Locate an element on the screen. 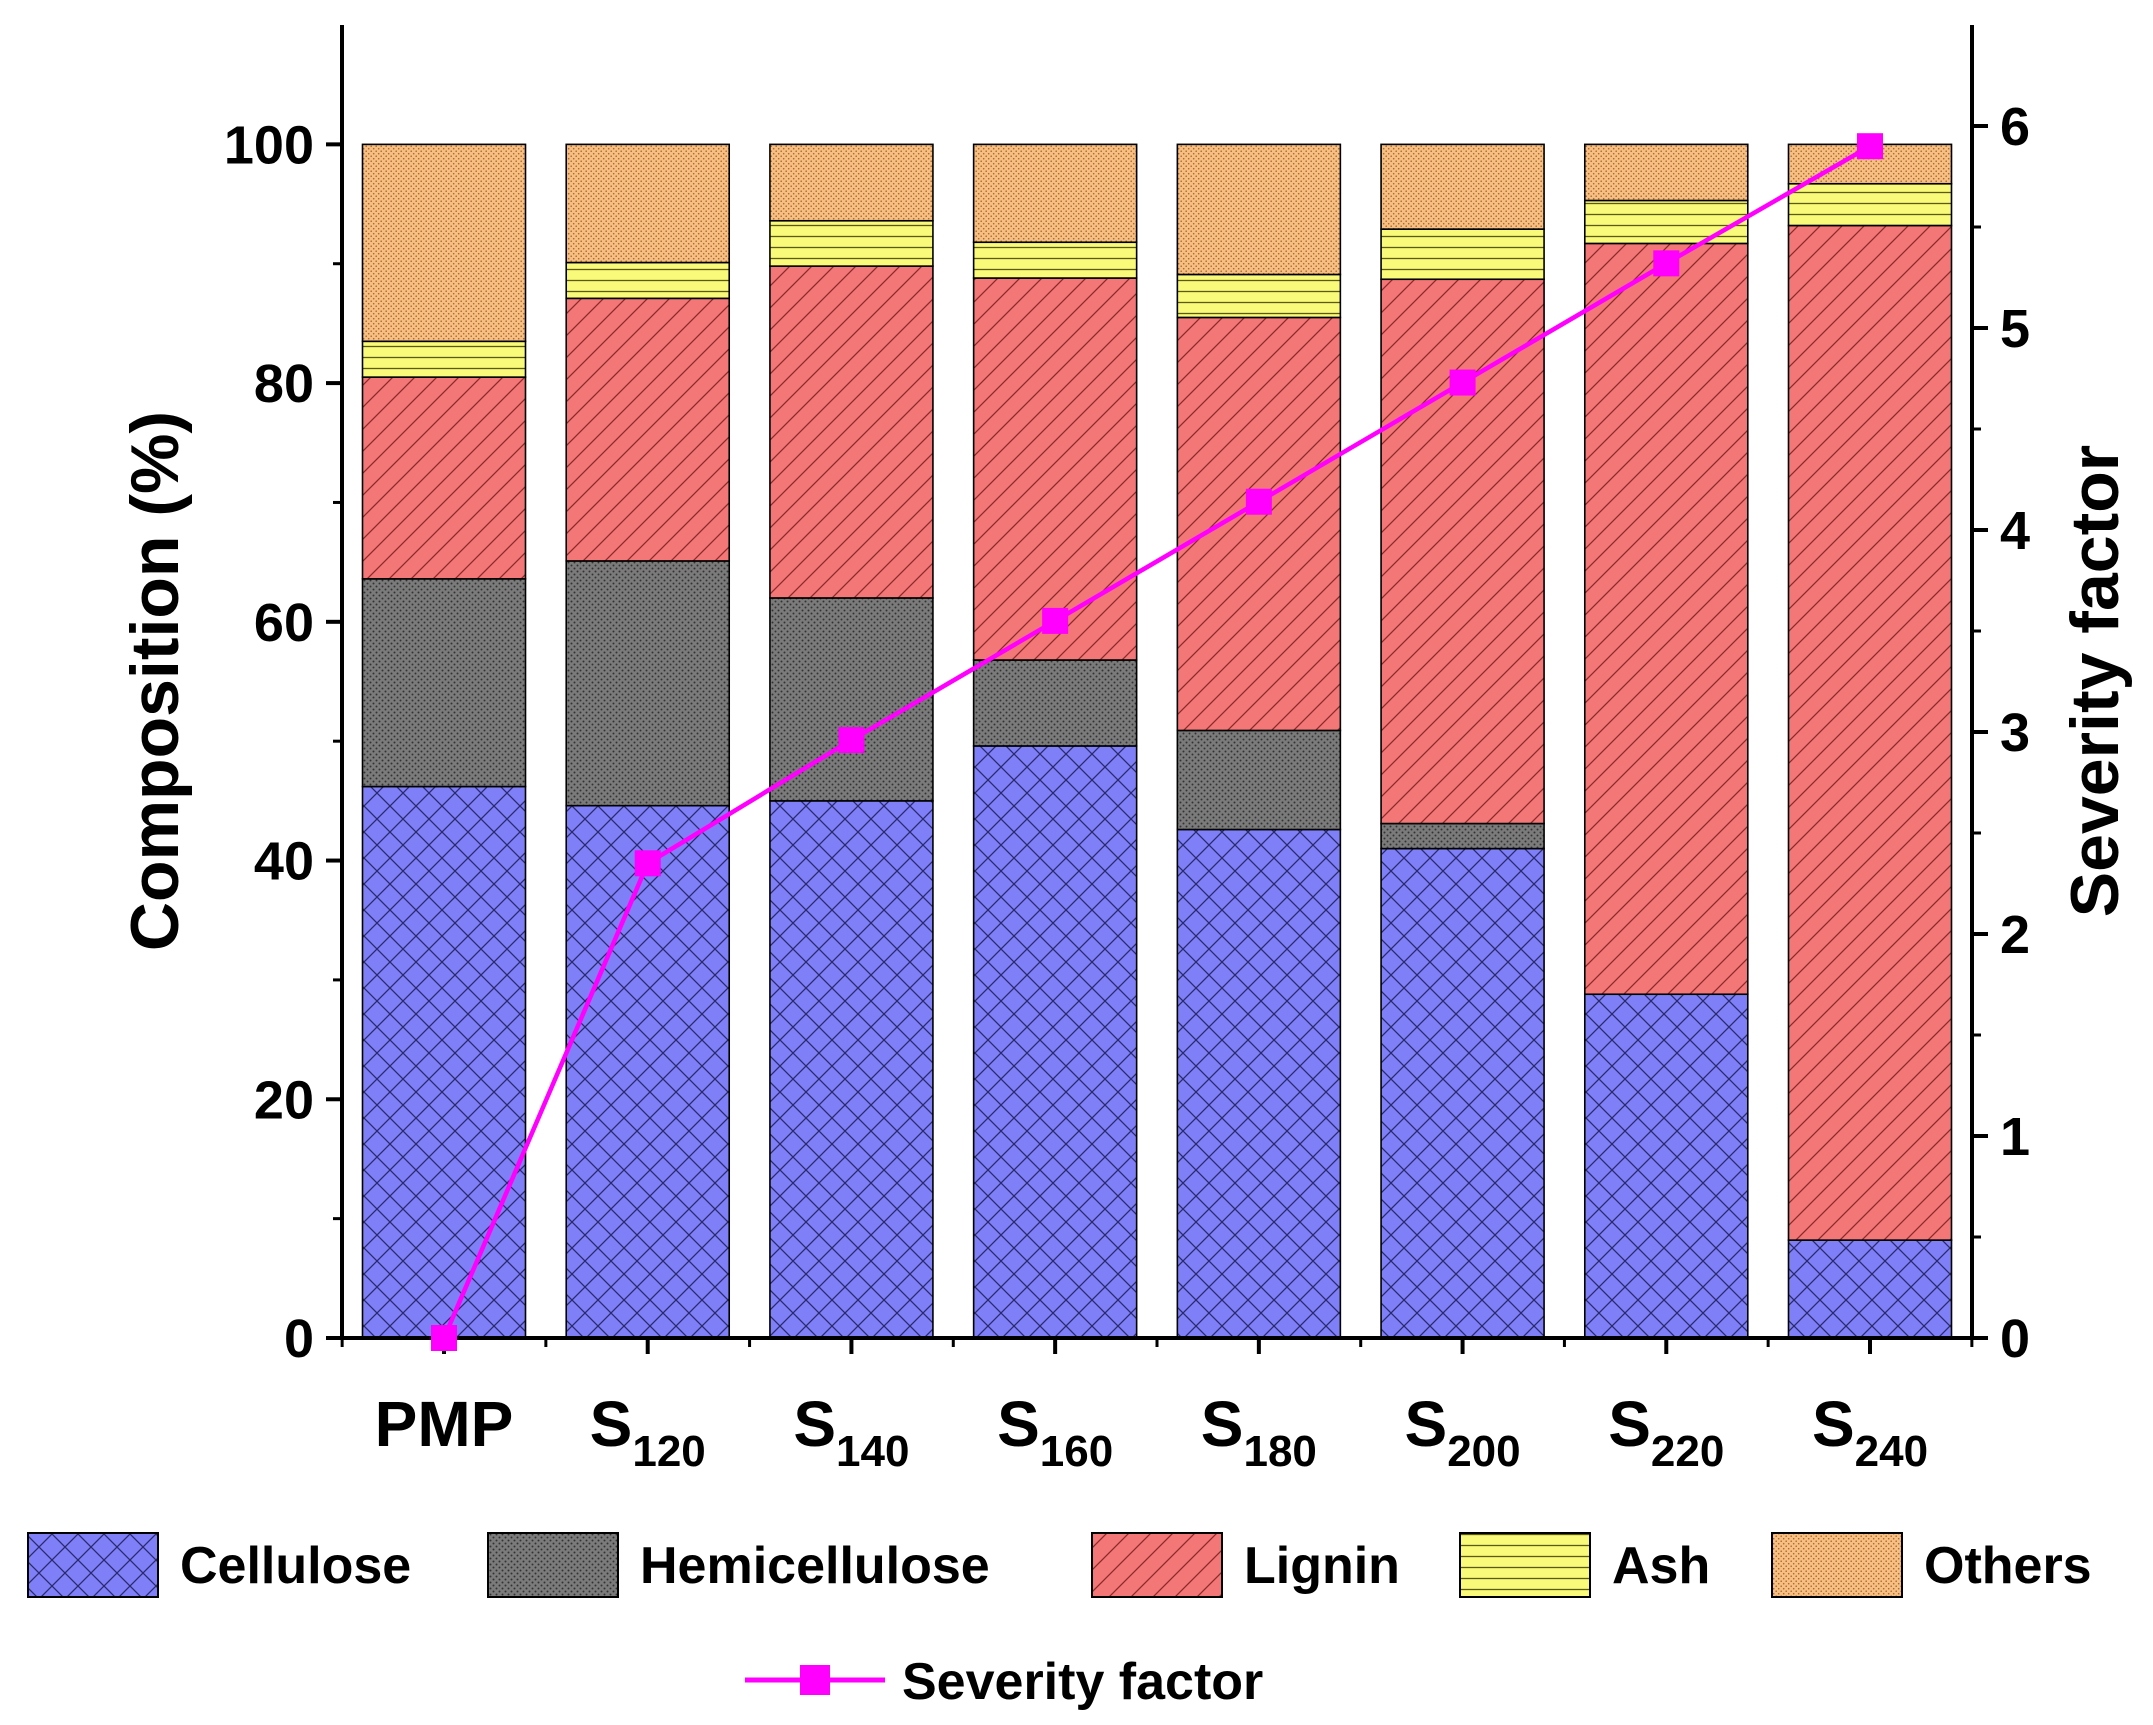 This screenshot has width=2153, height=1725. bar-cellulose-s120 is located at coordinates (648, 1071).